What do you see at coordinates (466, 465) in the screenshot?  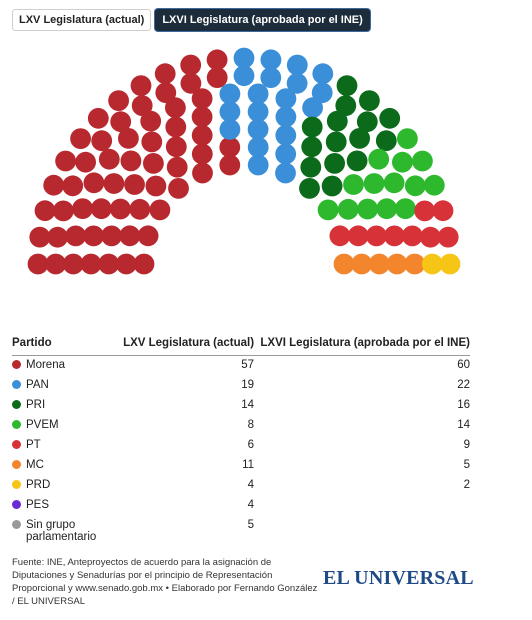 I see `approved-seats: 5` at bounding box center [466, 465].